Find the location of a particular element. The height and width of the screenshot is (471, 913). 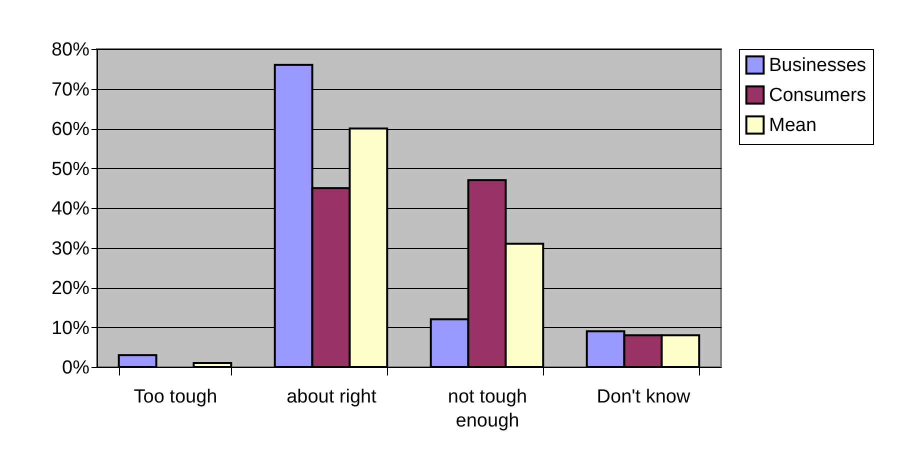

x-tick-label: about right is located at coordinates (332, 397).